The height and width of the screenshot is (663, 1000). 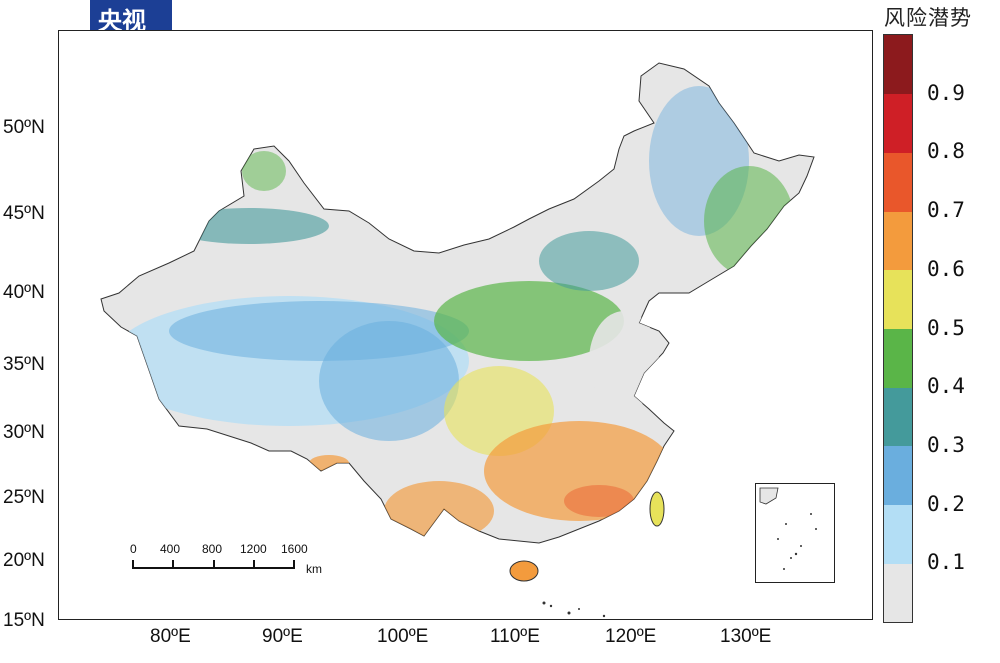 I want to click on risk-zone-south, so click(x=579, y=471).